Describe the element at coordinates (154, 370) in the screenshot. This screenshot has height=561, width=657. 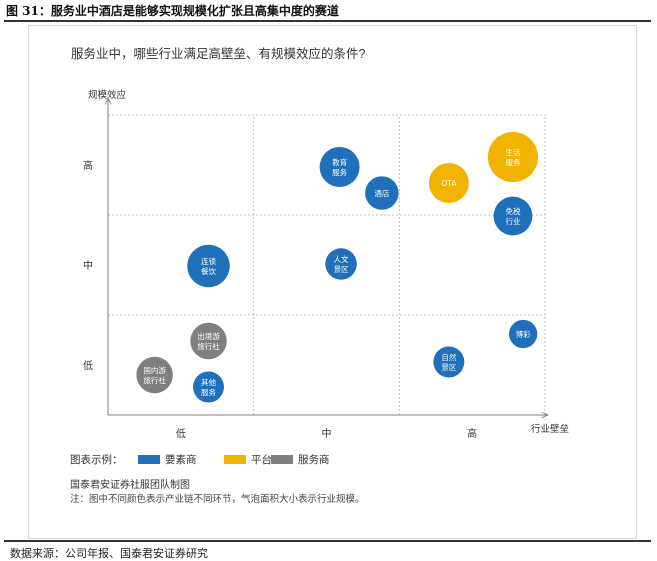
I see `bubble-label: 国内游` at that location.